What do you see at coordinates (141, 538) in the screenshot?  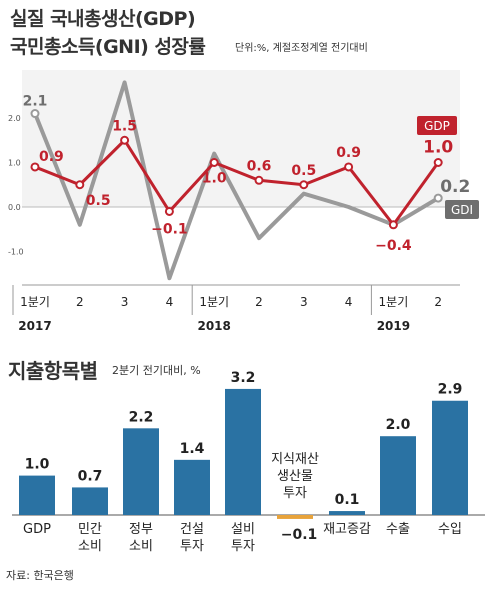 I see `category-label: 정부 소비` at bounding box center [141, 538].